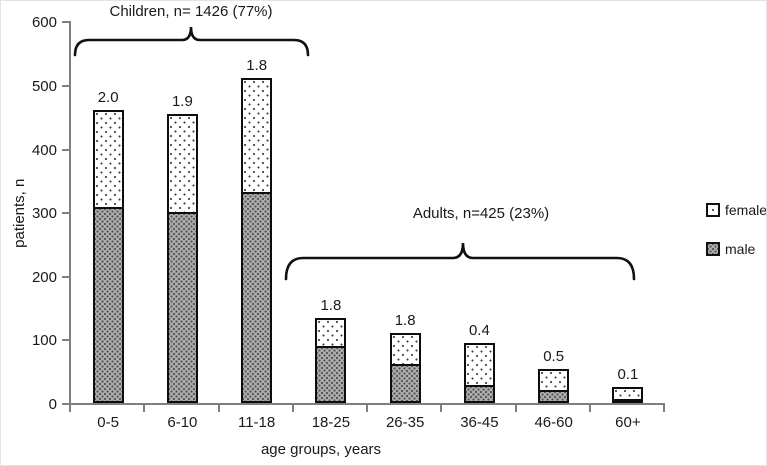 This screenshot has height=466, width=767. Describe the element at coordinates (479, 330) in the screenshot. I see `bar-value-label-36-45: 0.4` at that location.